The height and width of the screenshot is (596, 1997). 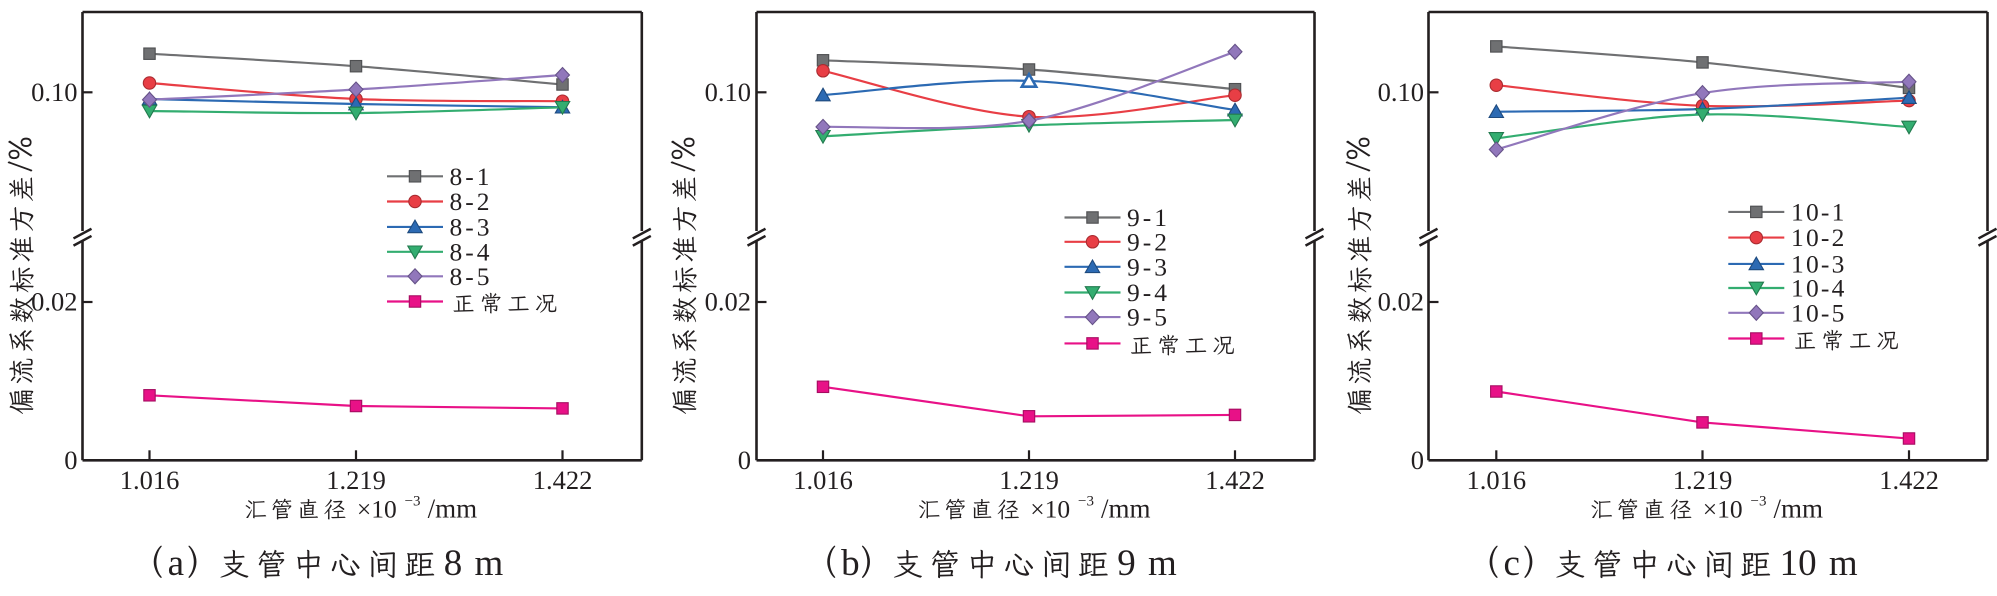 What do you see at coordinates (1512, 563) in the screenshot?
I see `svg-text: c` at bounding box center [1512, 563].